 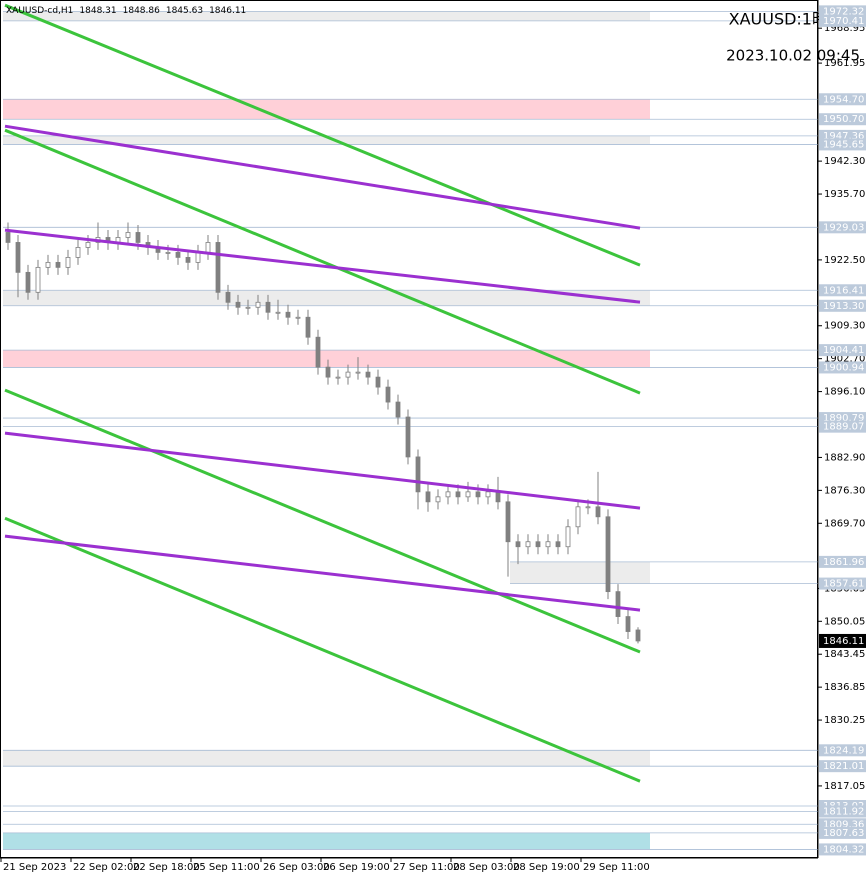 What do you see at coordinates (844, 786) in the screenshot?
I see `y-tick-label: 1817.05` at bounding box center [844, 786].